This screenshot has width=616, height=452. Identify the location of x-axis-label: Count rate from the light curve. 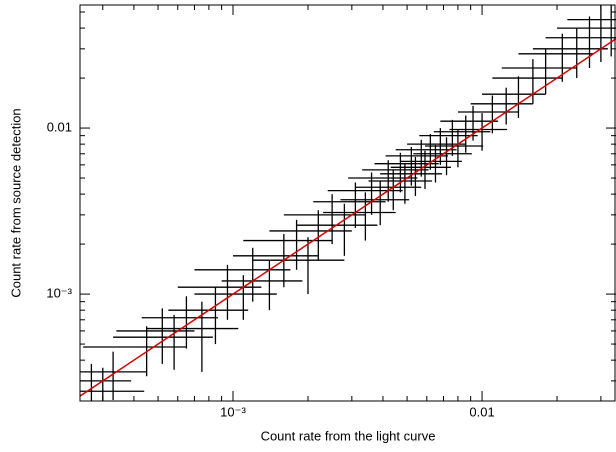
(348, 435).